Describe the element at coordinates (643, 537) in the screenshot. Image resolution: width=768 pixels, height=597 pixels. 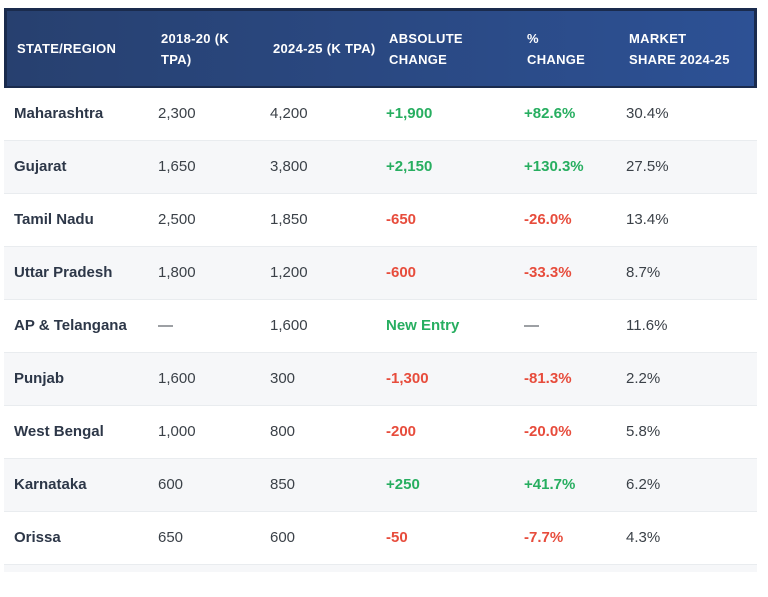
I see `cell-market-share: 4.3%` at that location.